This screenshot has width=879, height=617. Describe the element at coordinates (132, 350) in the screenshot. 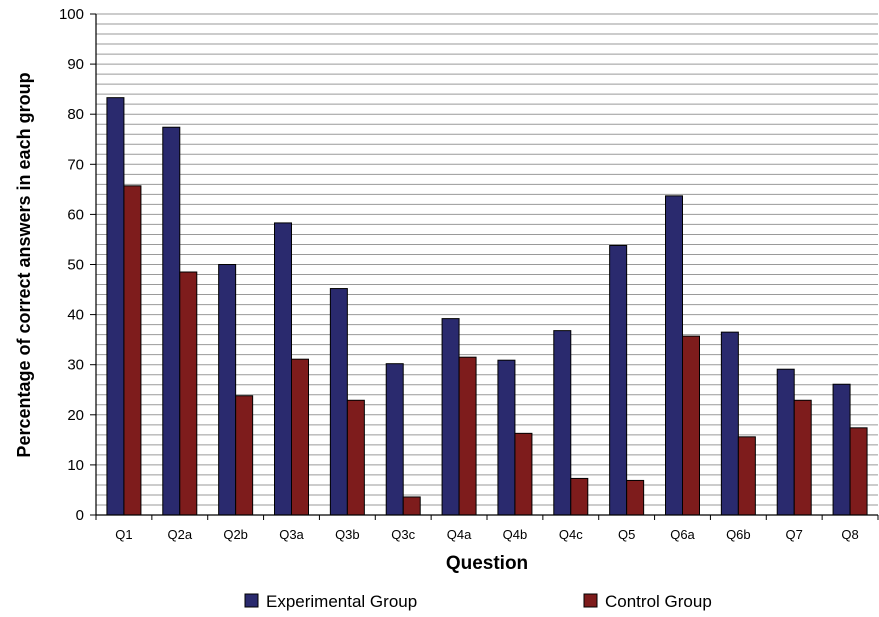

I see `bar-control-Q1` at that location.